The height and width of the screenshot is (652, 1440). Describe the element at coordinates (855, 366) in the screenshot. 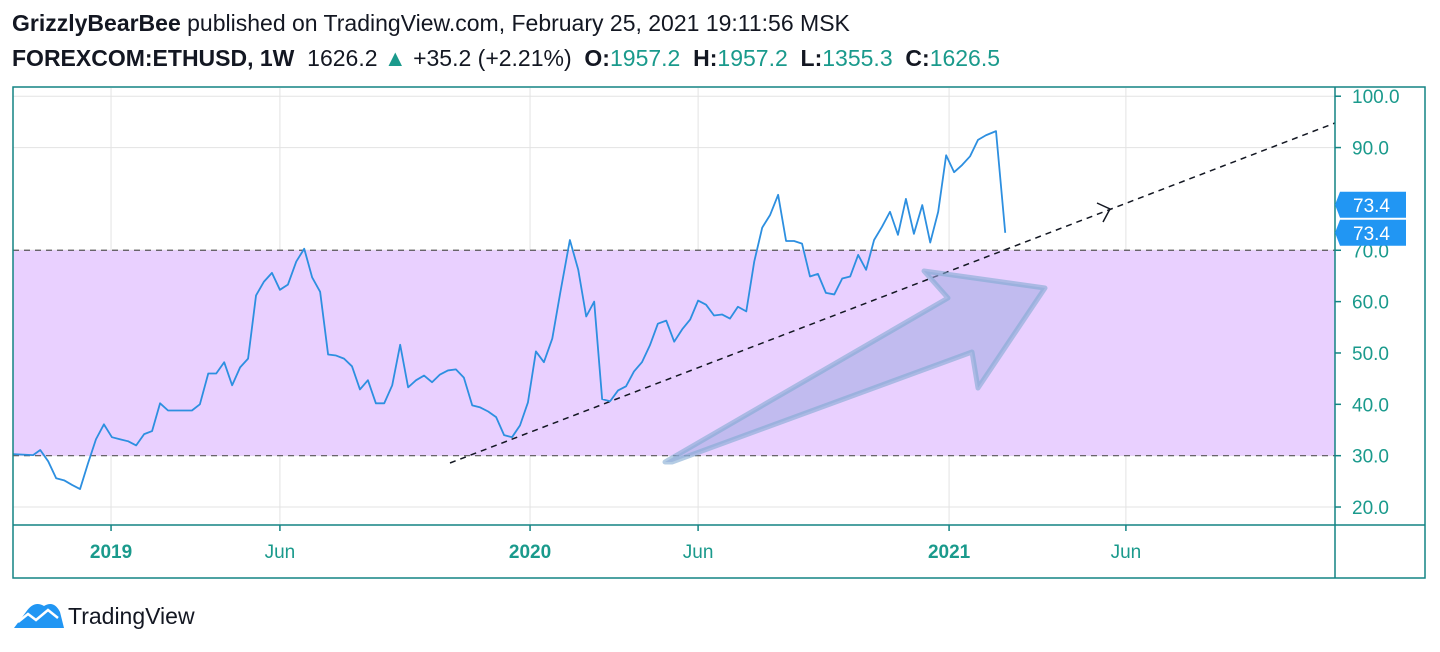

I see `arrow-drawing` at that location.